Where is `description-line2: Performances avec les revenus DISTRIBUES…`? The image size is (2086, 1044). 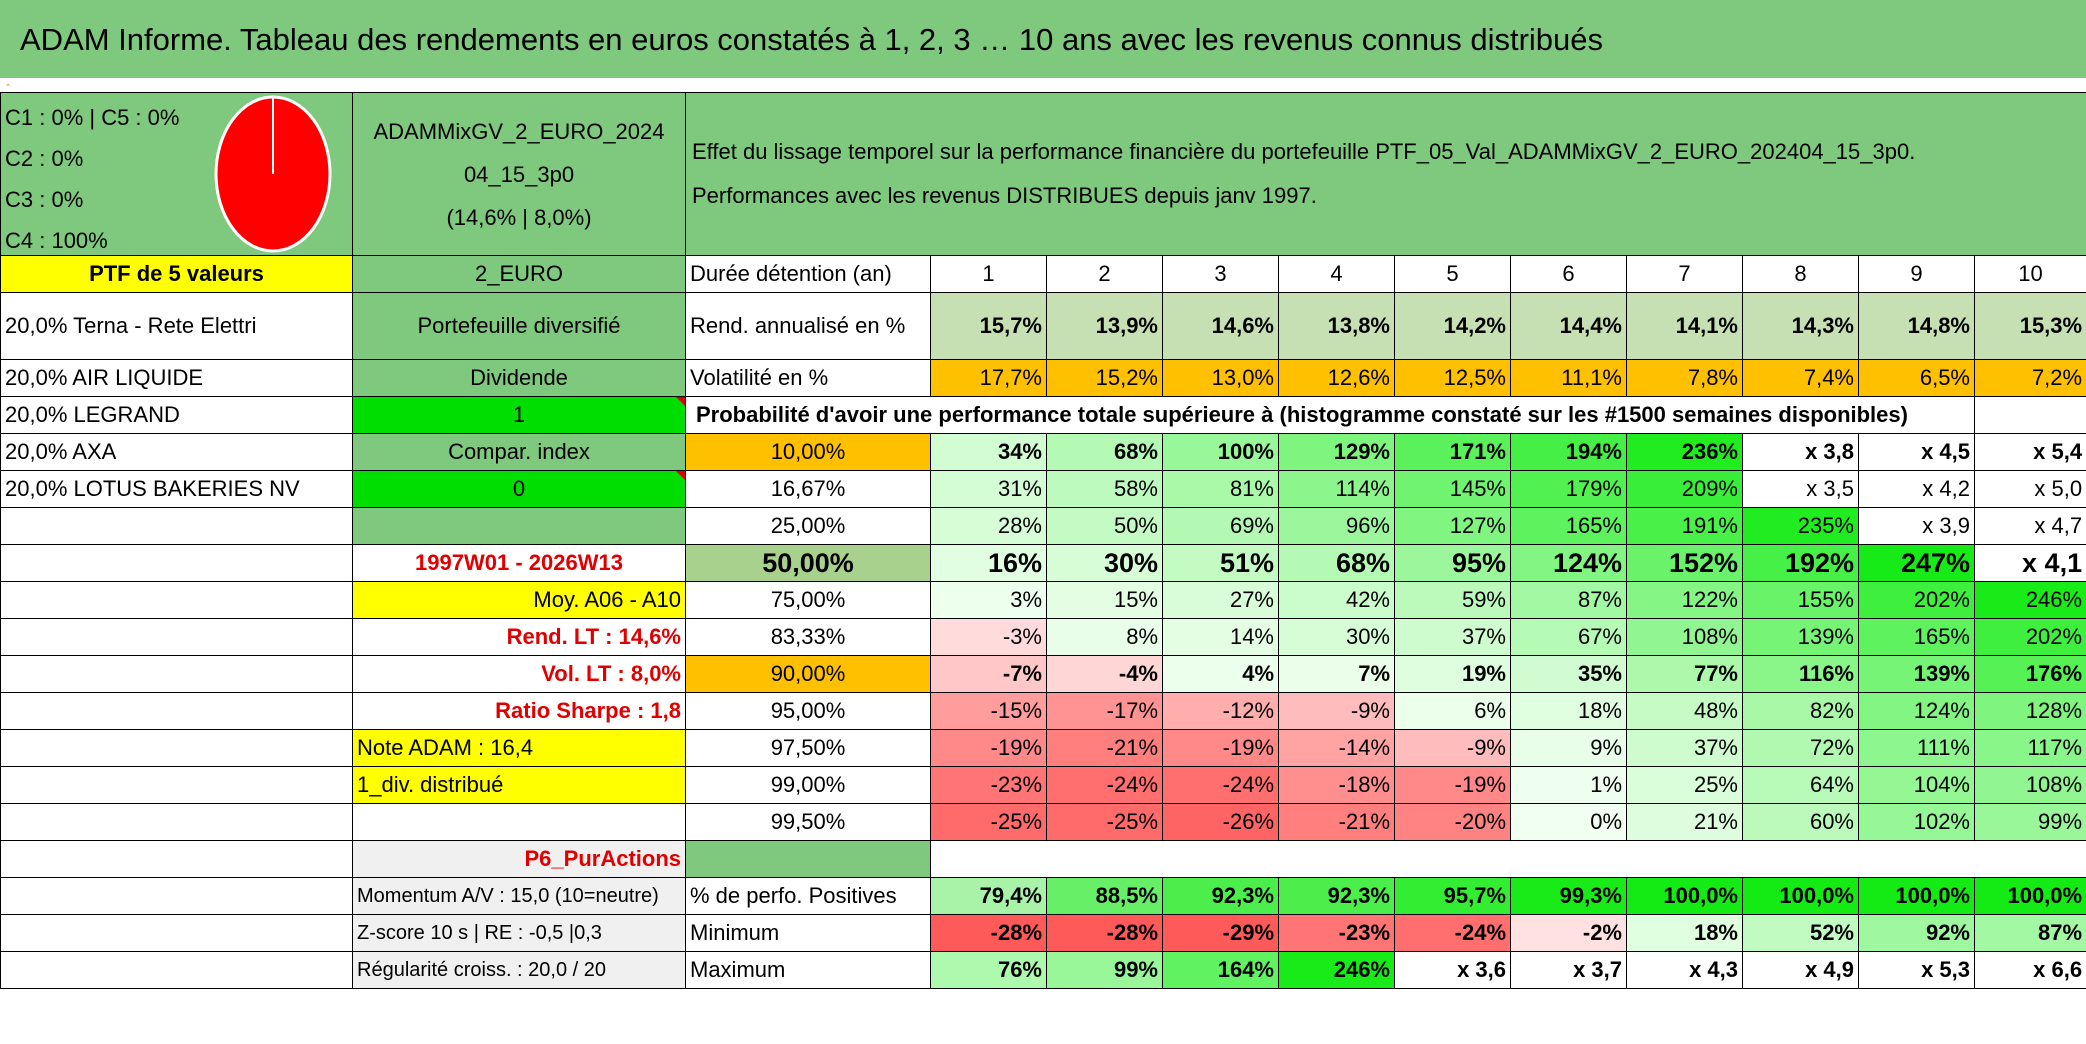
description-line2: Performances avec les revenus DISTRIBUES… is located at coordinates (1004, 195).